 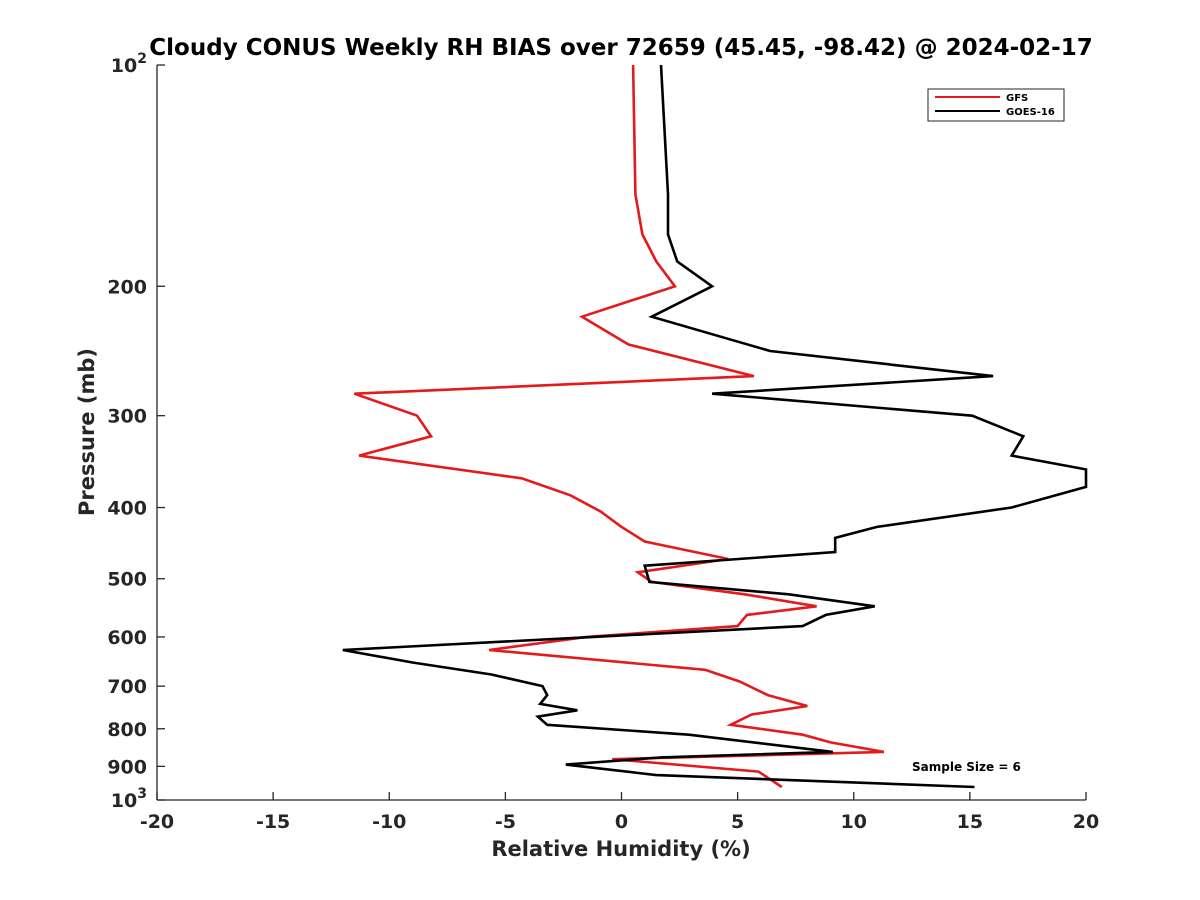 I want to click on x-tick-label: -5, so click(x=505, y=822).